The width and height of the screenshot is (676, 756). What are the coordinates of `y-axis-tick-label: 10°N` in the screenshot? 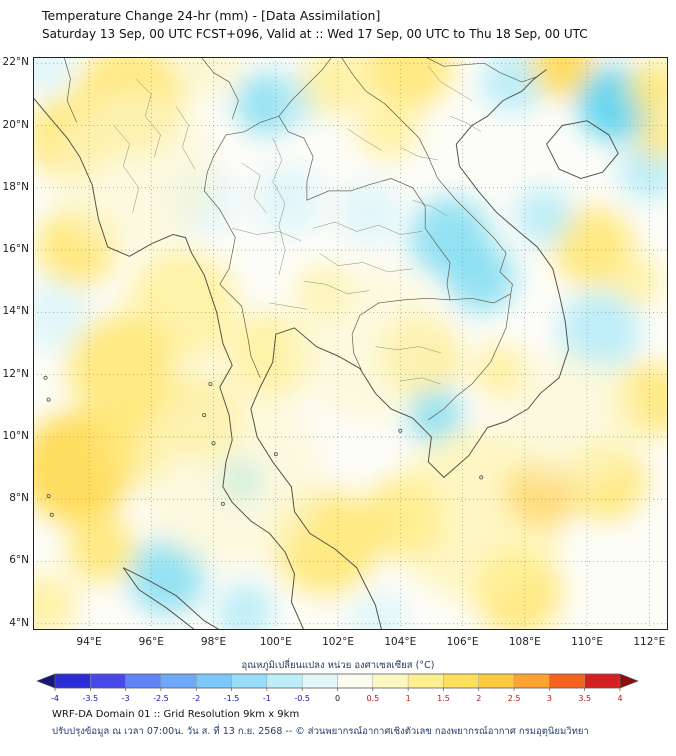 It's located at (15, 435).